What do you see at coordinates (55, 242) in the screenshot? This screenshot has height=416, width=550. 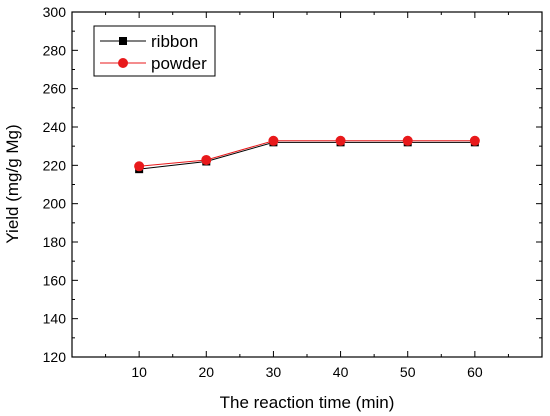 I see `y-tick-label: 180` at bounding box center [55, 242].